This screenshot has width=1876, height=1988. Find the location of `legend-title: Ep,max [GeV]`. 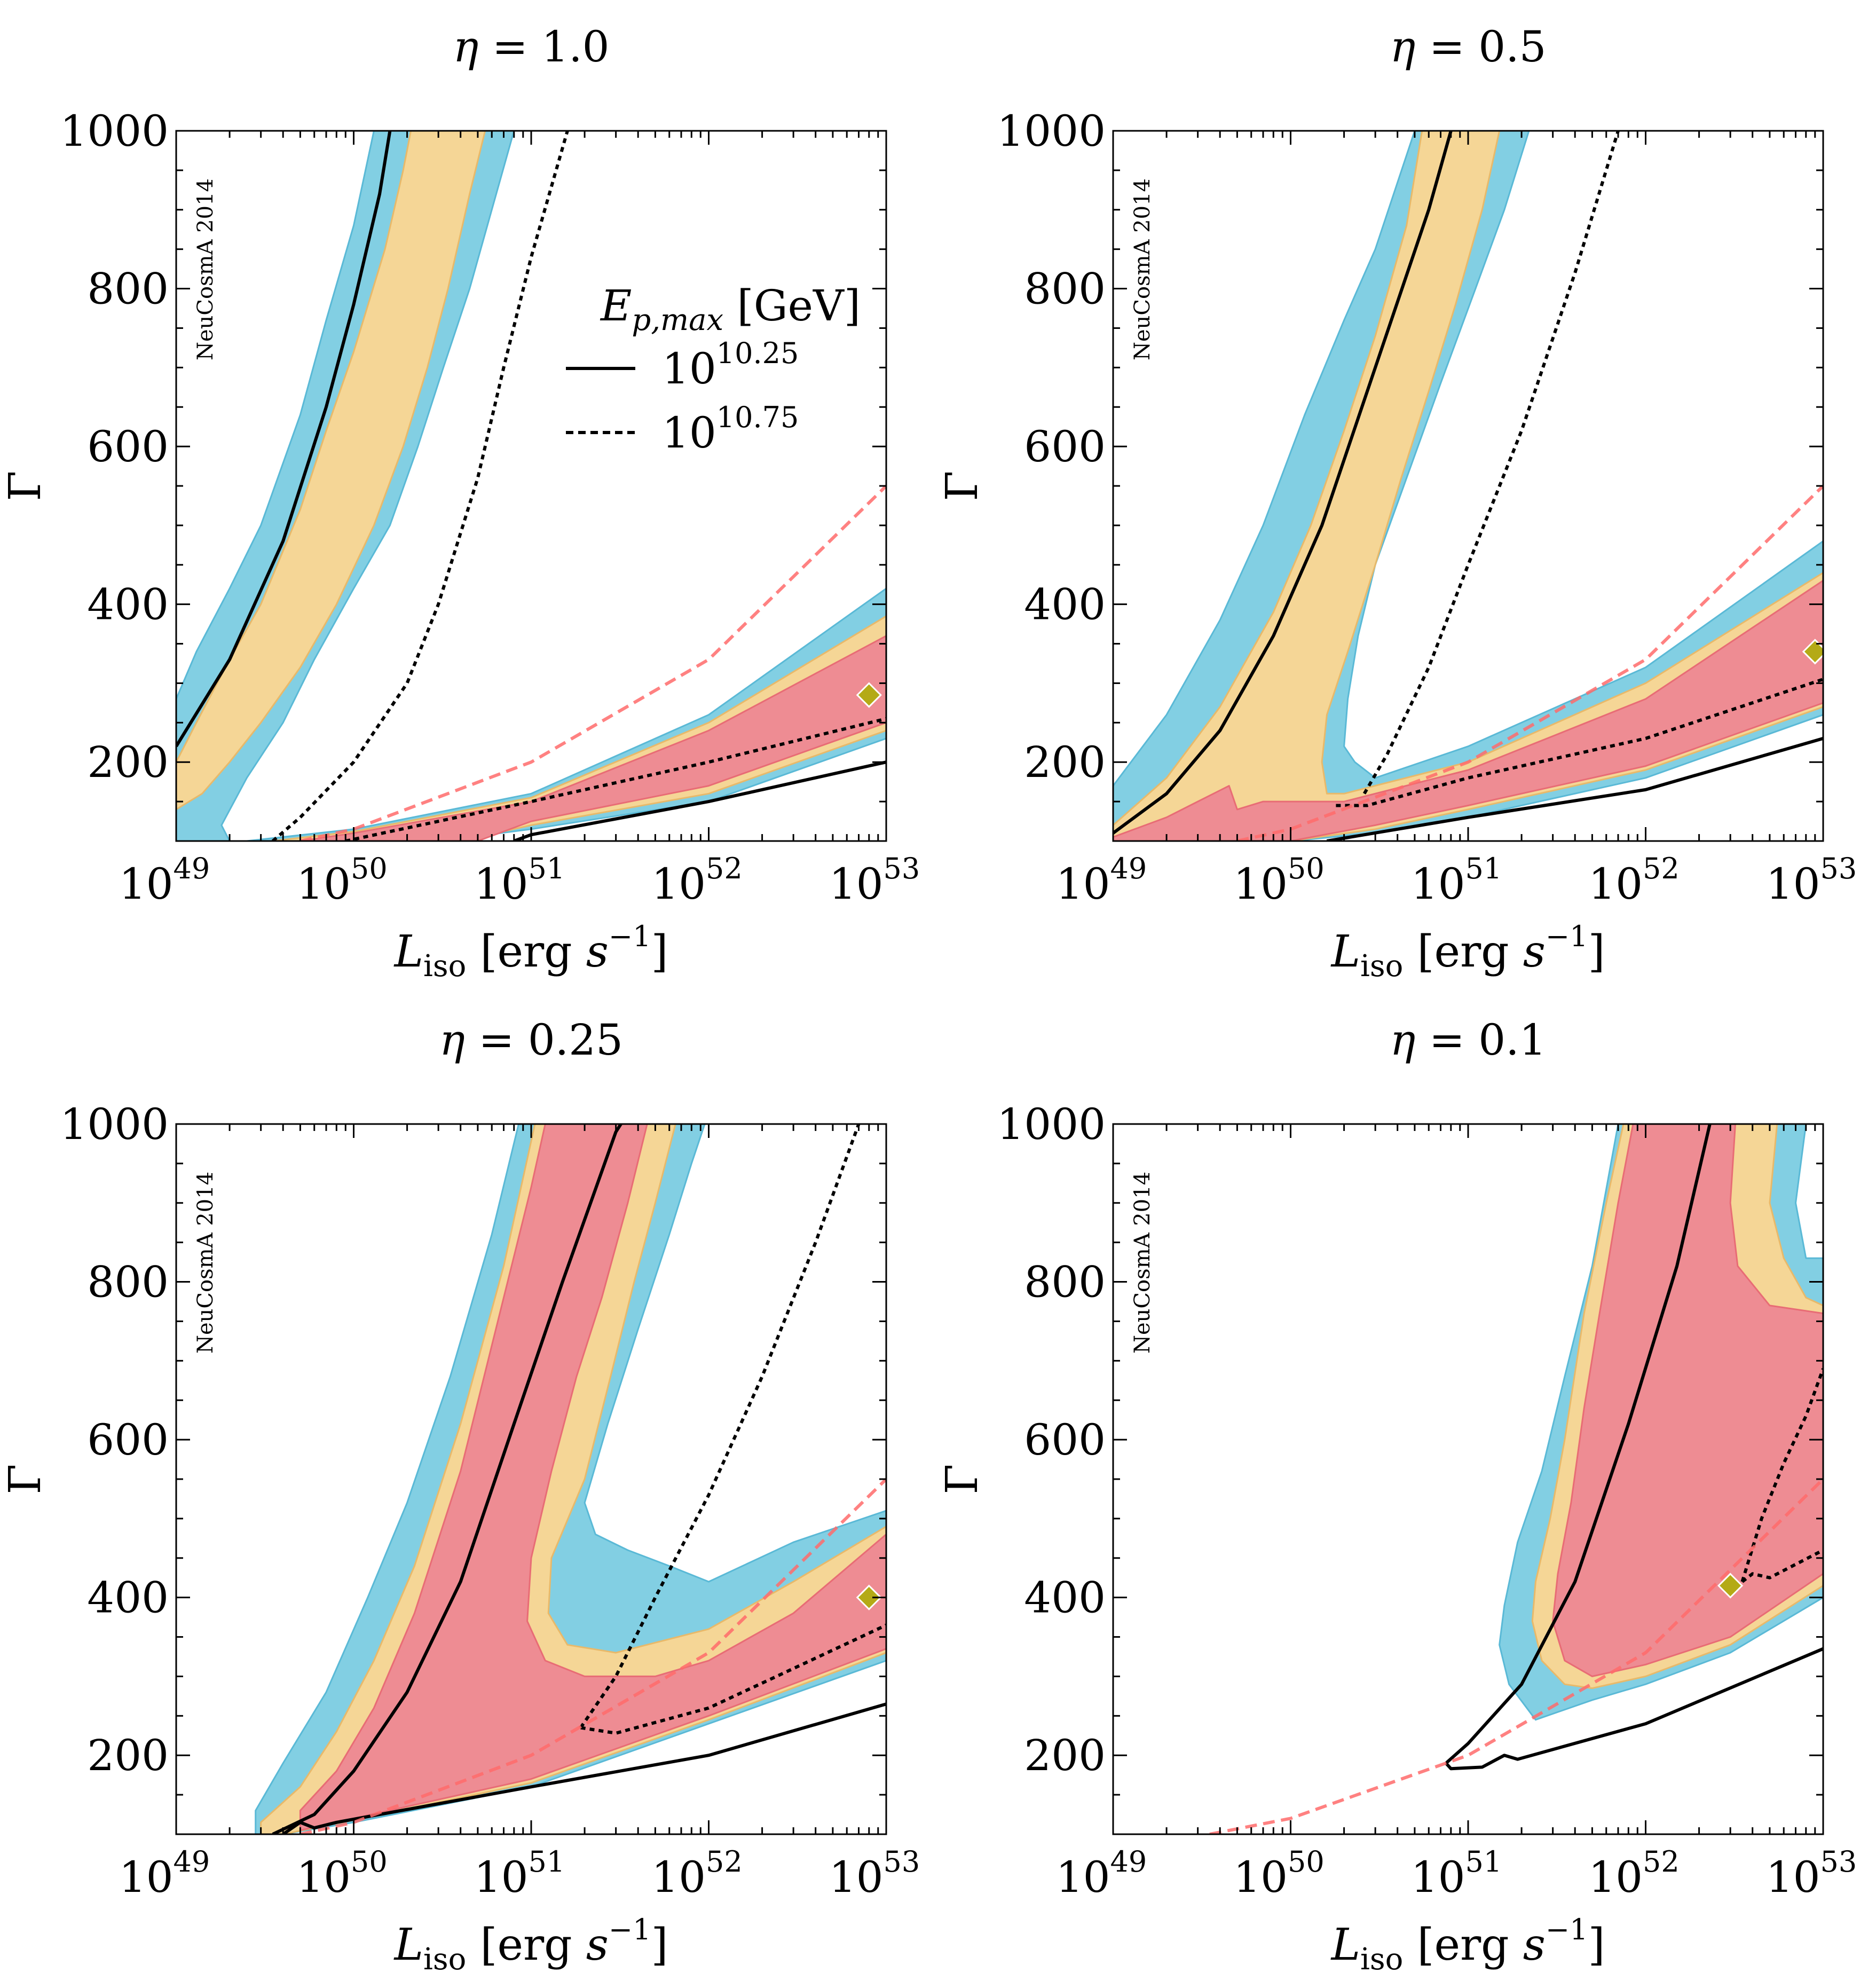

legend-title: Ep,max [GeV] is located at coordinates (730, 309).